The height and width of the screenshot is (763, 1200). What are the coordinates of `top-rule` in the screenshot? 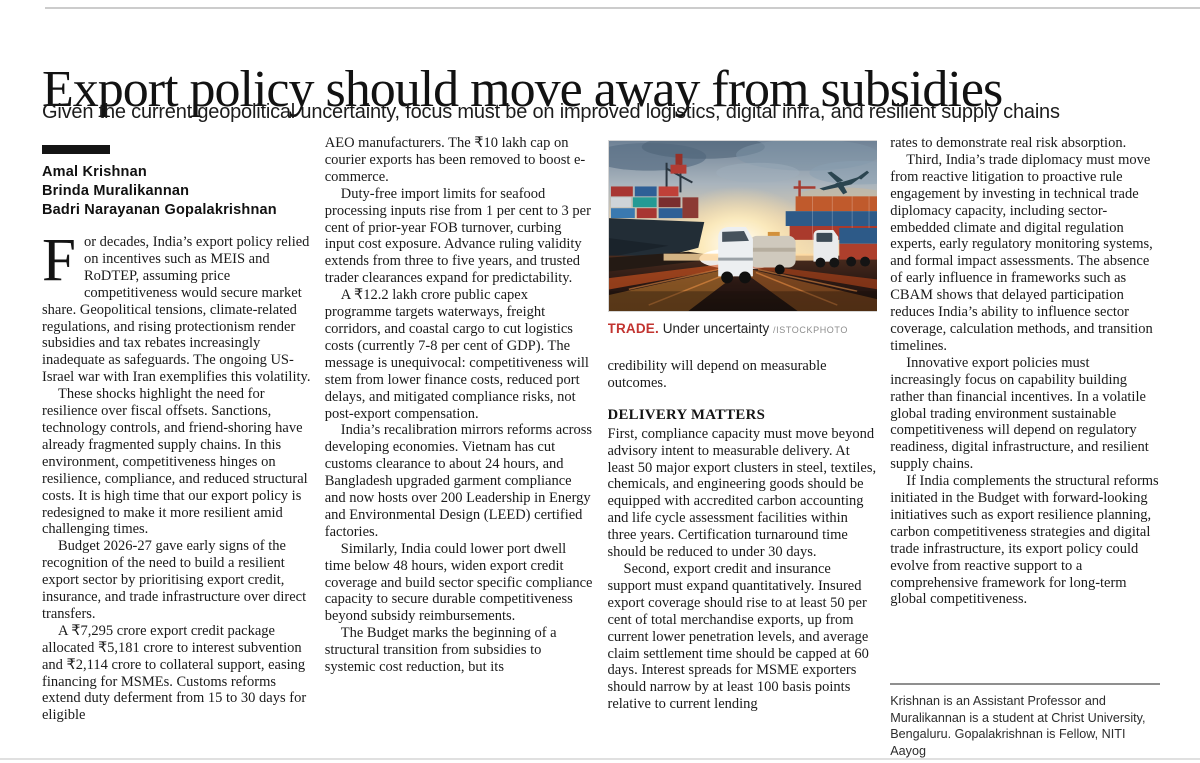 It's located at (622, 8).